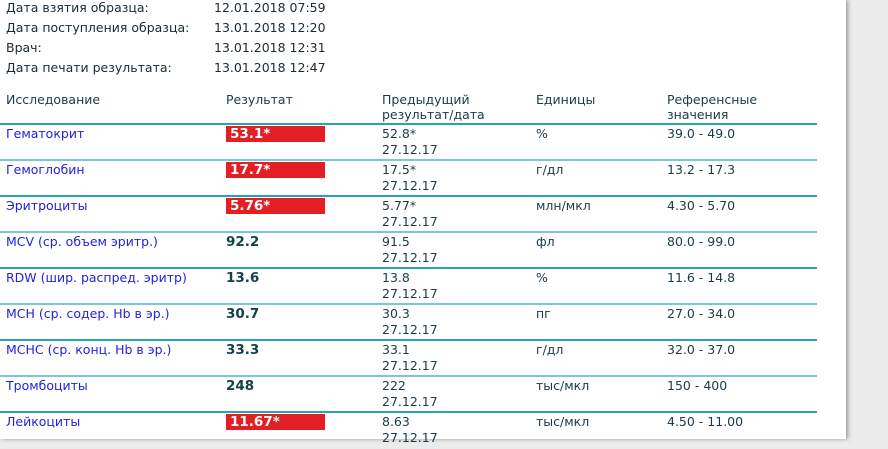 The width and height of the screenshot is (888, 449). I want to click on meta-value: 13.01.2018 12:20, so click(270, 27).